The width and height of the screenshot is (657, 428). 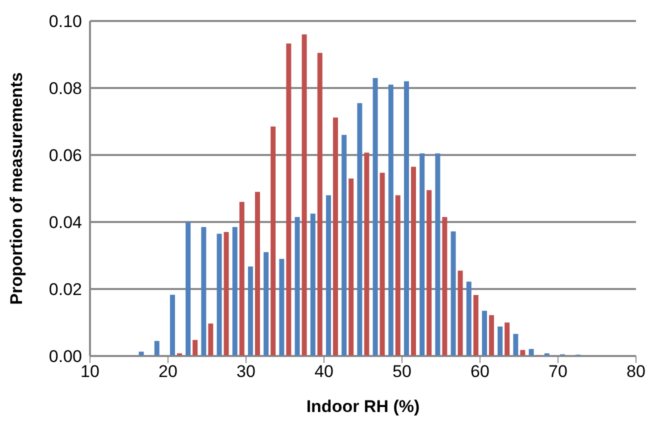 I want to click on x-tick-label: 20, so click(x=168, y=372).